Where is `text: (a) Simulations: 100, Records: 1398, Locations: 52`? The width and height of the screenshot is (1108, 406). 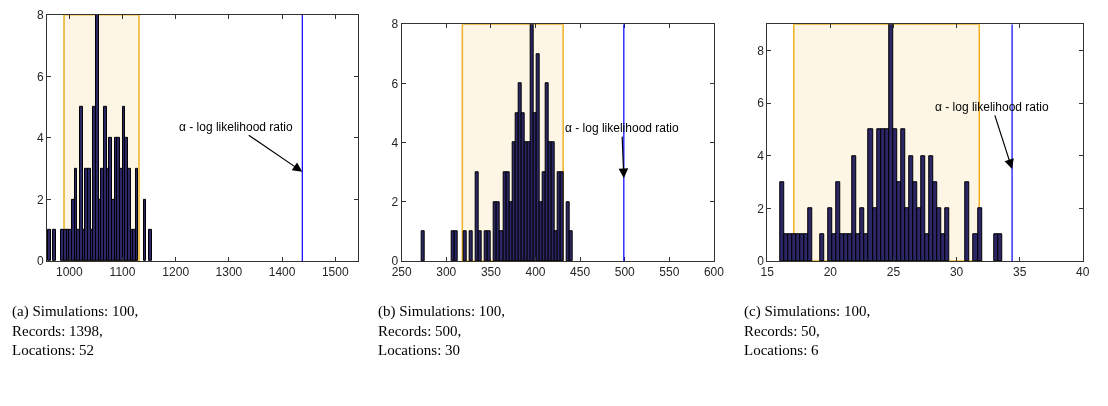 text: (a) Simulations: 100, Records: 1398, Locations: 52 is located at coordinates (75, 330).